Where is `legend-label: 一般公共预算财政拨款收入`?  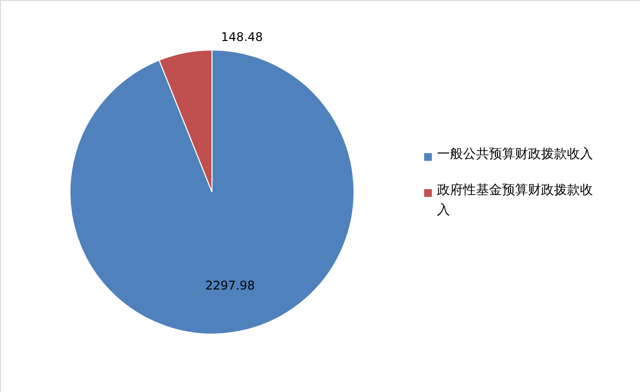 legend-label: 一般公共预算财政拨款收入 is located at coordinates (515, 154).